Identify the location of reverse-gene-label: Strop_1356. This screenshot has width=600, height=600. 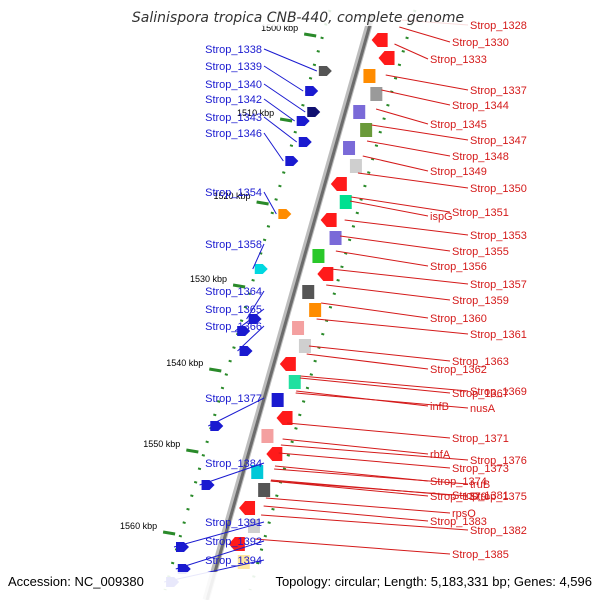
(458, 267).